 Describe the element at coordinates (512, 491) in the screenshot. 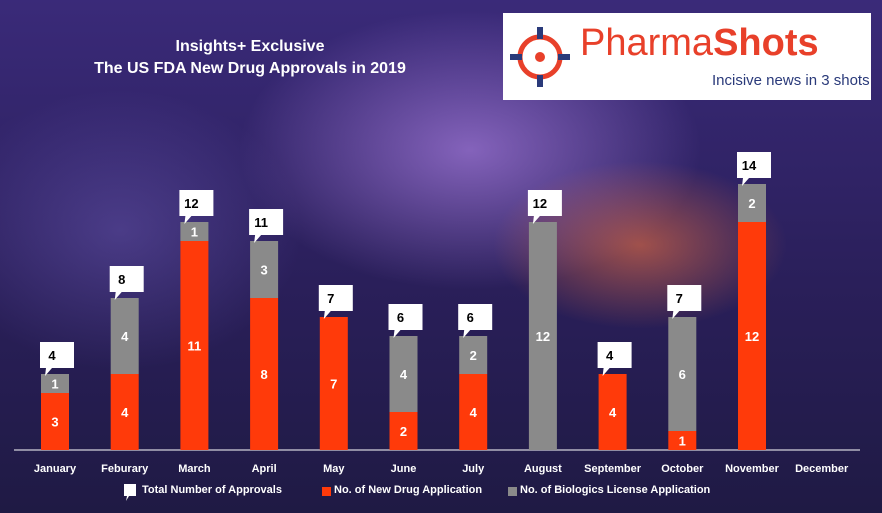

I see `legend-swatch-bla` at that location.